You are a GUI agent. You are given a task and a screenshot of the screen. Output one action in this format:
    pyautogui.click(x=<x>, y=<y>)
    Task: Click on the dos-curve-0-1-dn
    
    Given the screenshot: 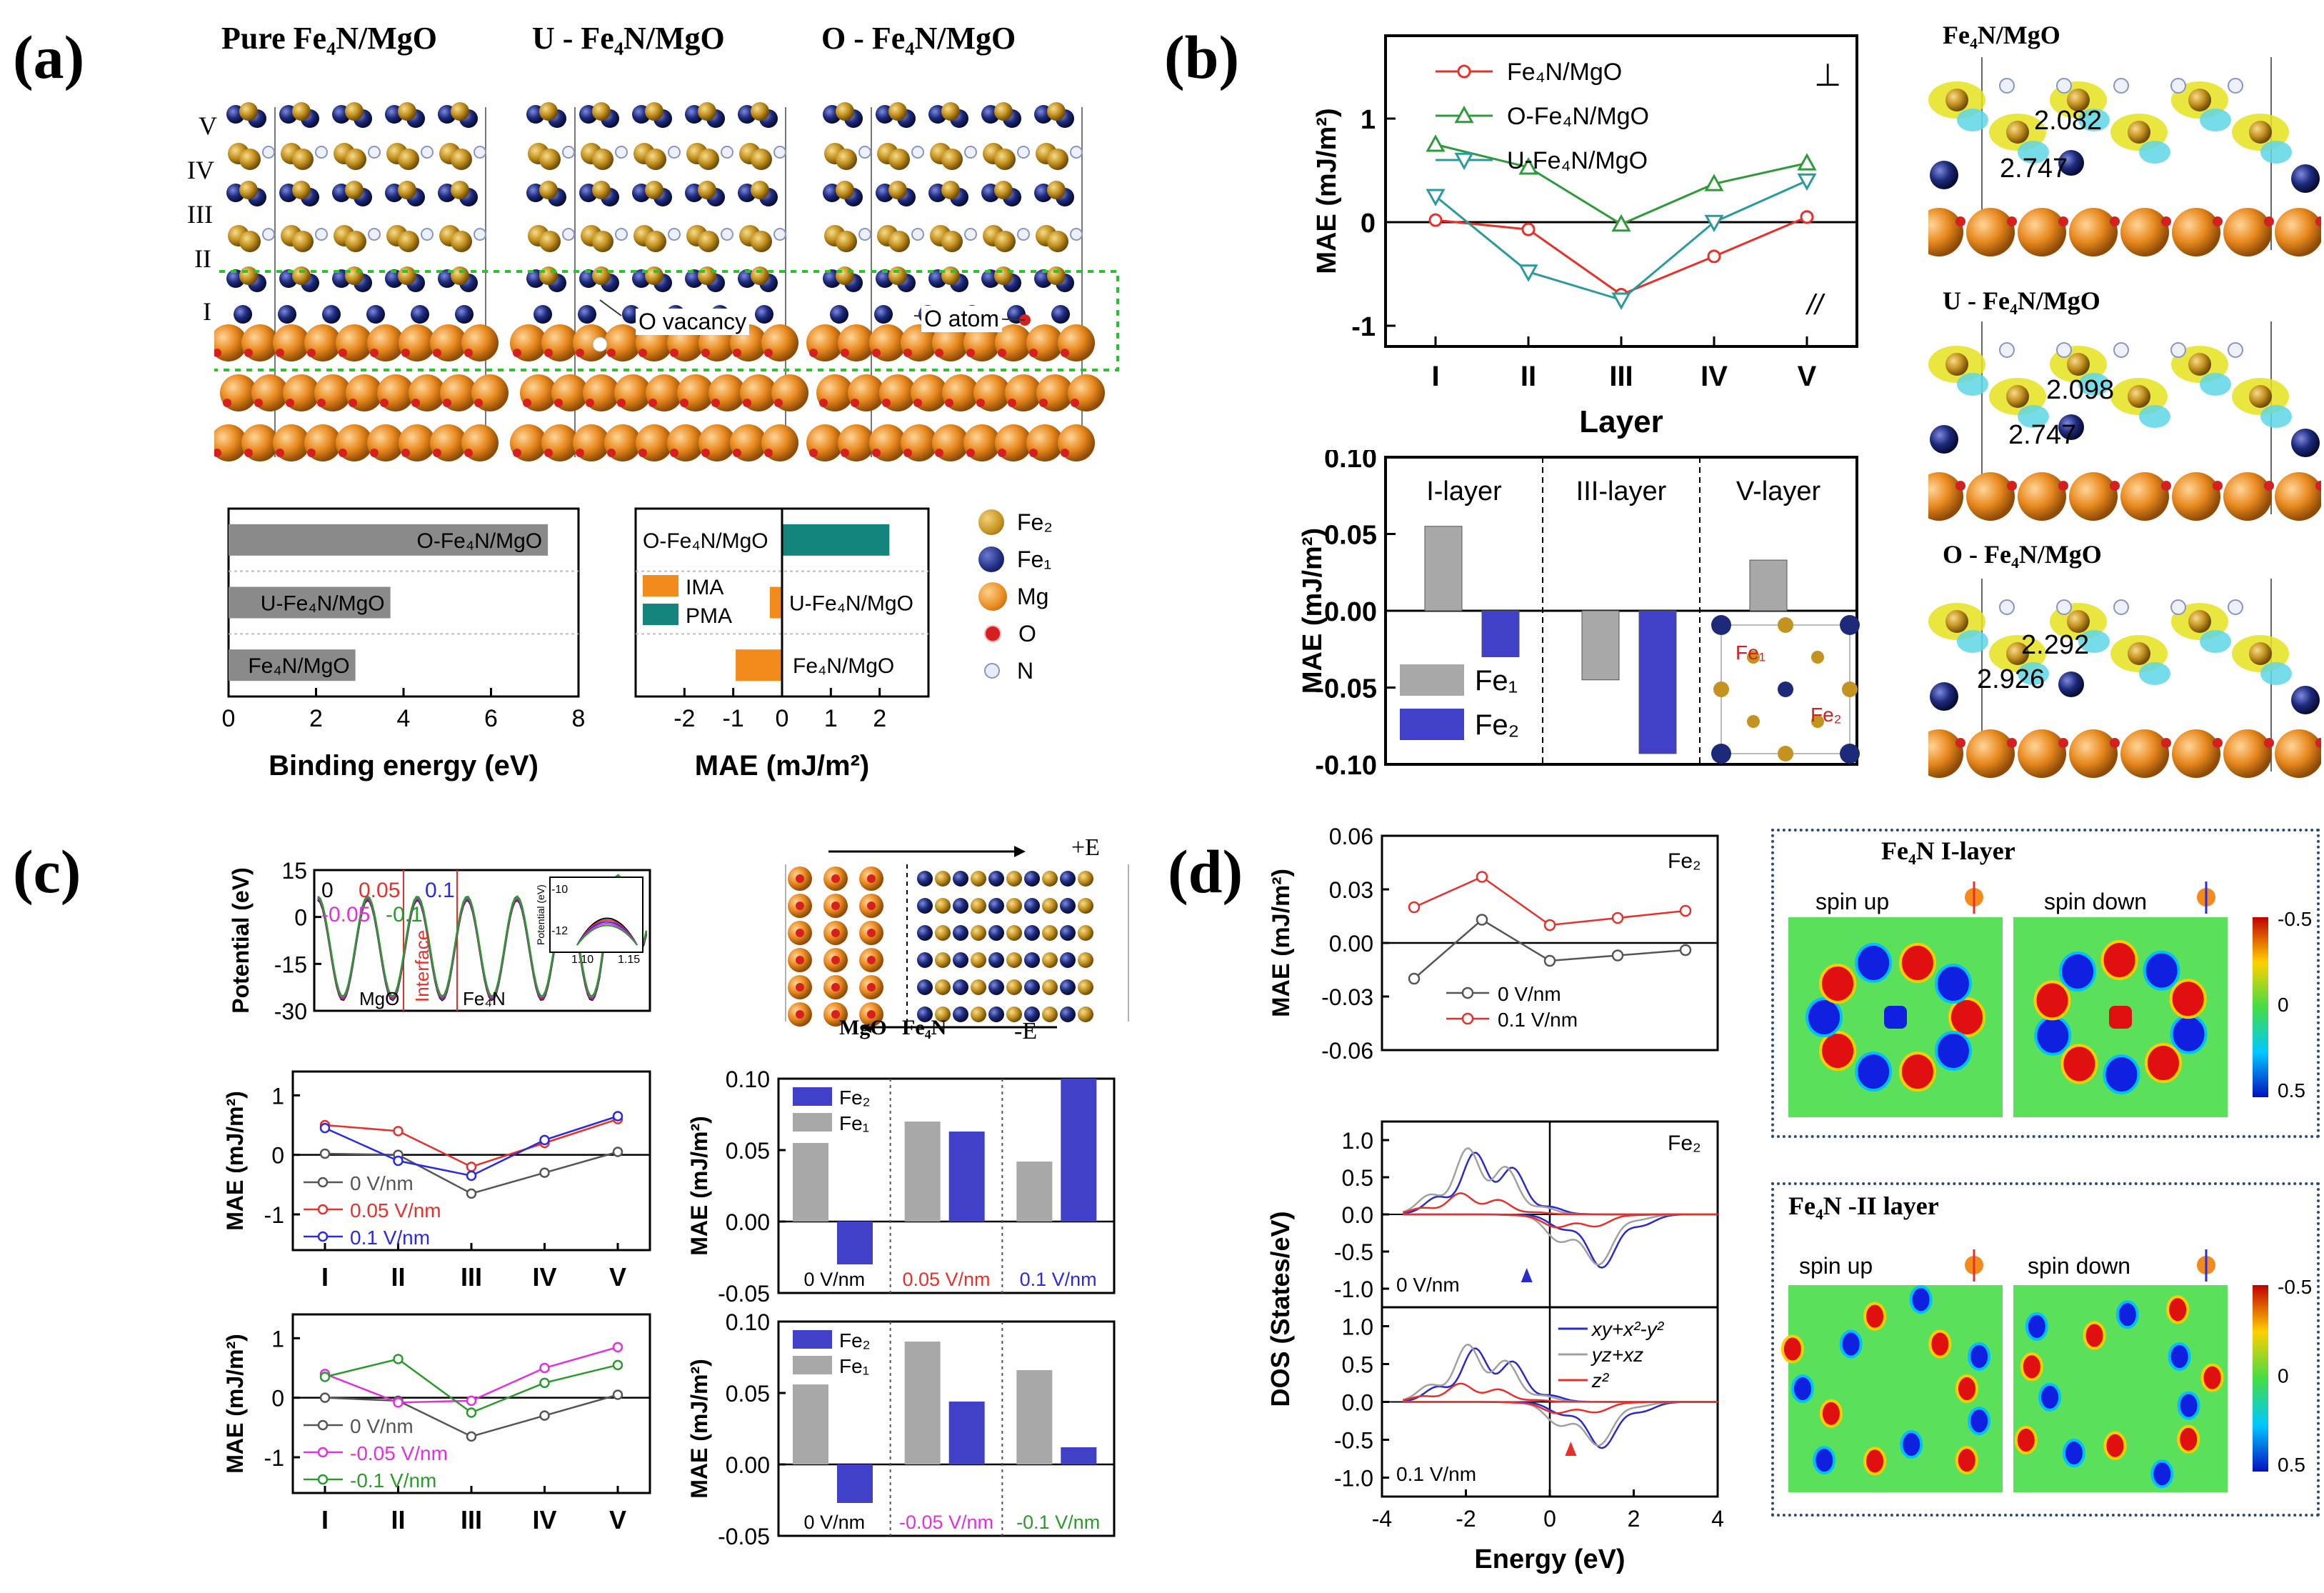 What is the action you would take?
    pyautogui.click(x=1560, y=1239)
    